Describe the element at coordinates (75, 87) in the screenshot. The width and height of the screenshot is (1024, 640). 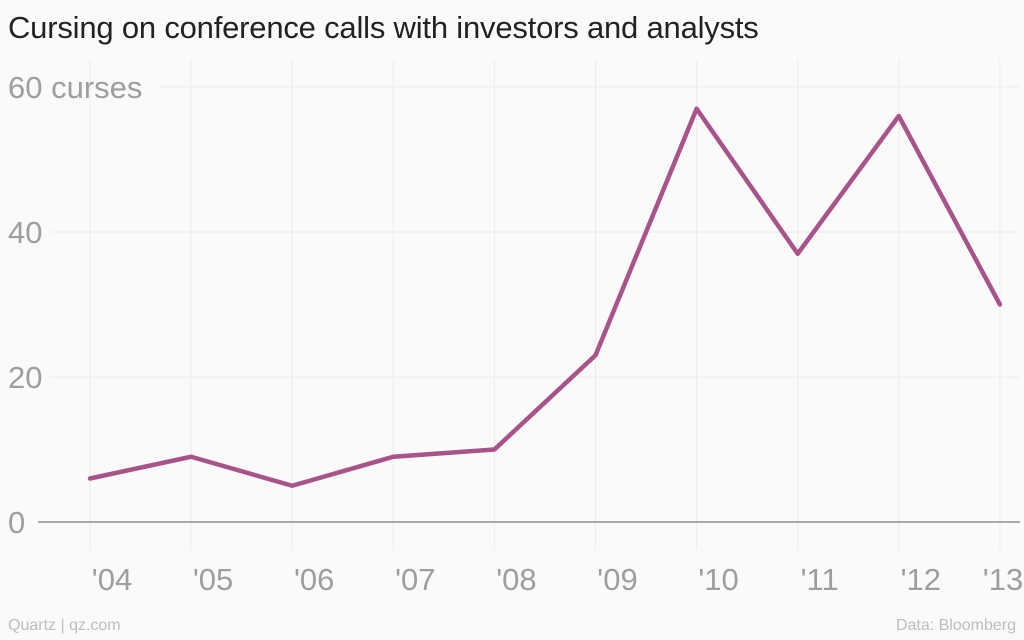
I see `y-tick-label: 60 curses` at that location.